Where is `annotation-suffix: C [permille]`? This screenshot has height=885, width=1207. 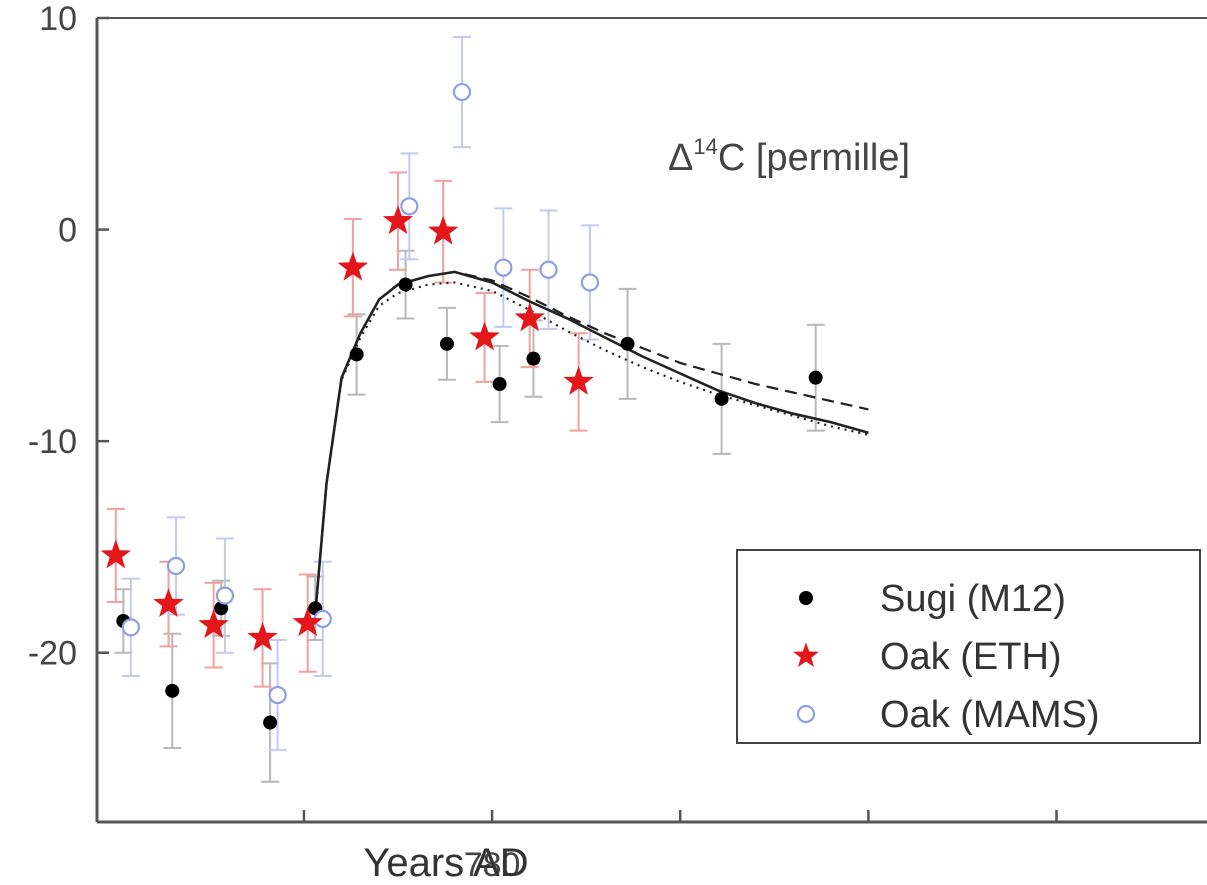 annotation-suffix: C [permille] is located at coordinates (814, 158).